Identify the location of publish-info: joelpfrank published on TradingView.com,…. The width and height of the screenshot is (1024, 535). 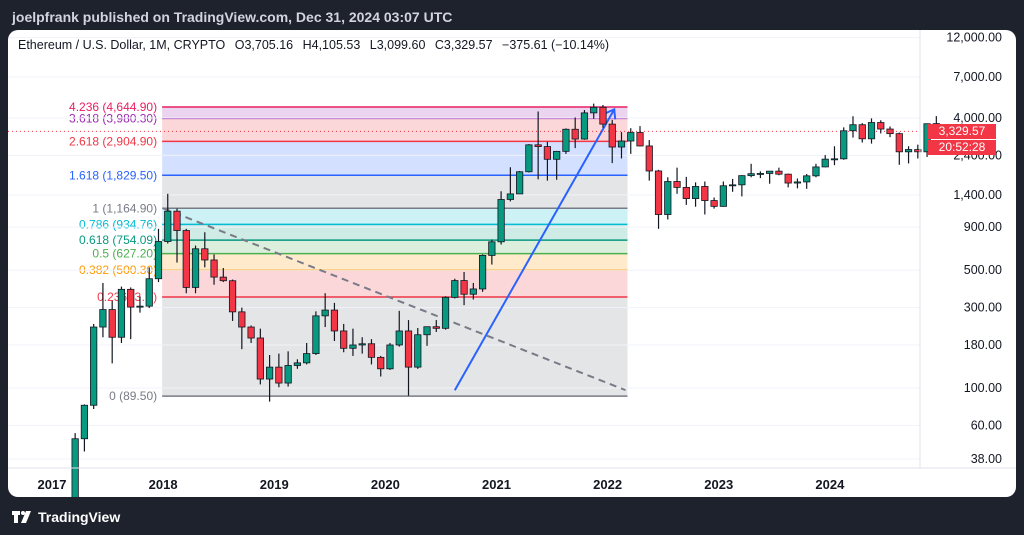
(232, 17).